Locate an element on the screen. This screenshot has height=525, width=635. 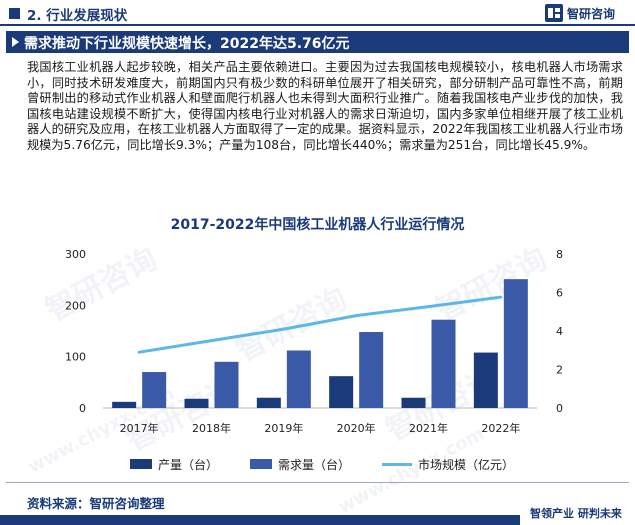
y-right-tick-label: 6 is located at coordinates (559, 293).